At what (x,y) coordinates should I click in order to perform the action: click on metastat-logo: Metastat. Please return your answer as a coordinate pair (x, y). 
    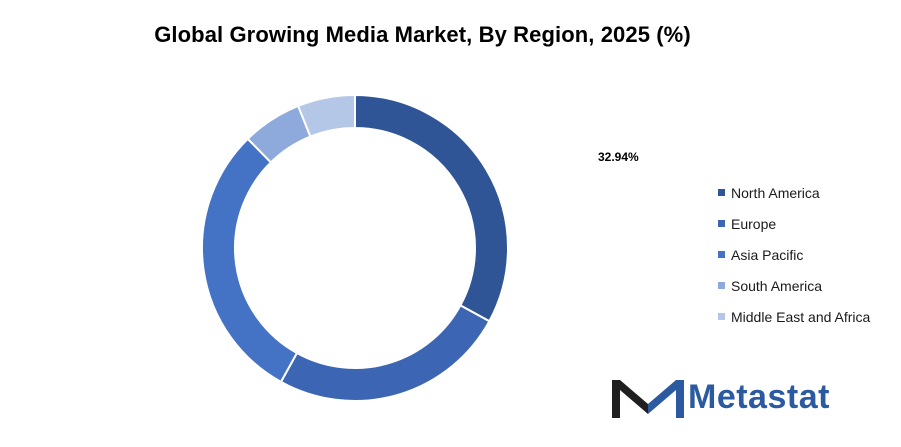
    Looking at the image, I should click on (720, 397).